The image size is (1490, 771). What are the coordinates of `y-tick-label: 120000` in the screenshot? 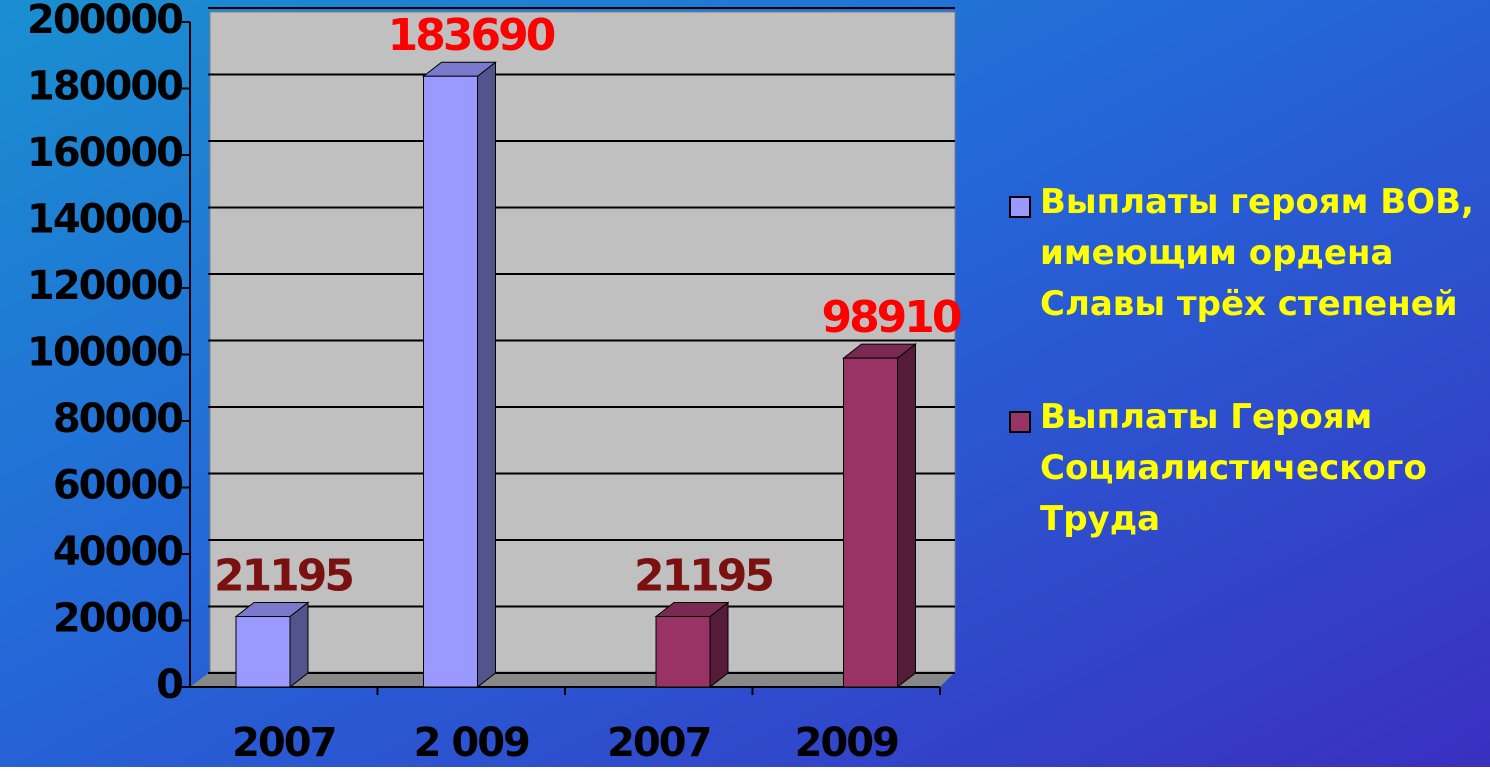 It's located at (104, 286).